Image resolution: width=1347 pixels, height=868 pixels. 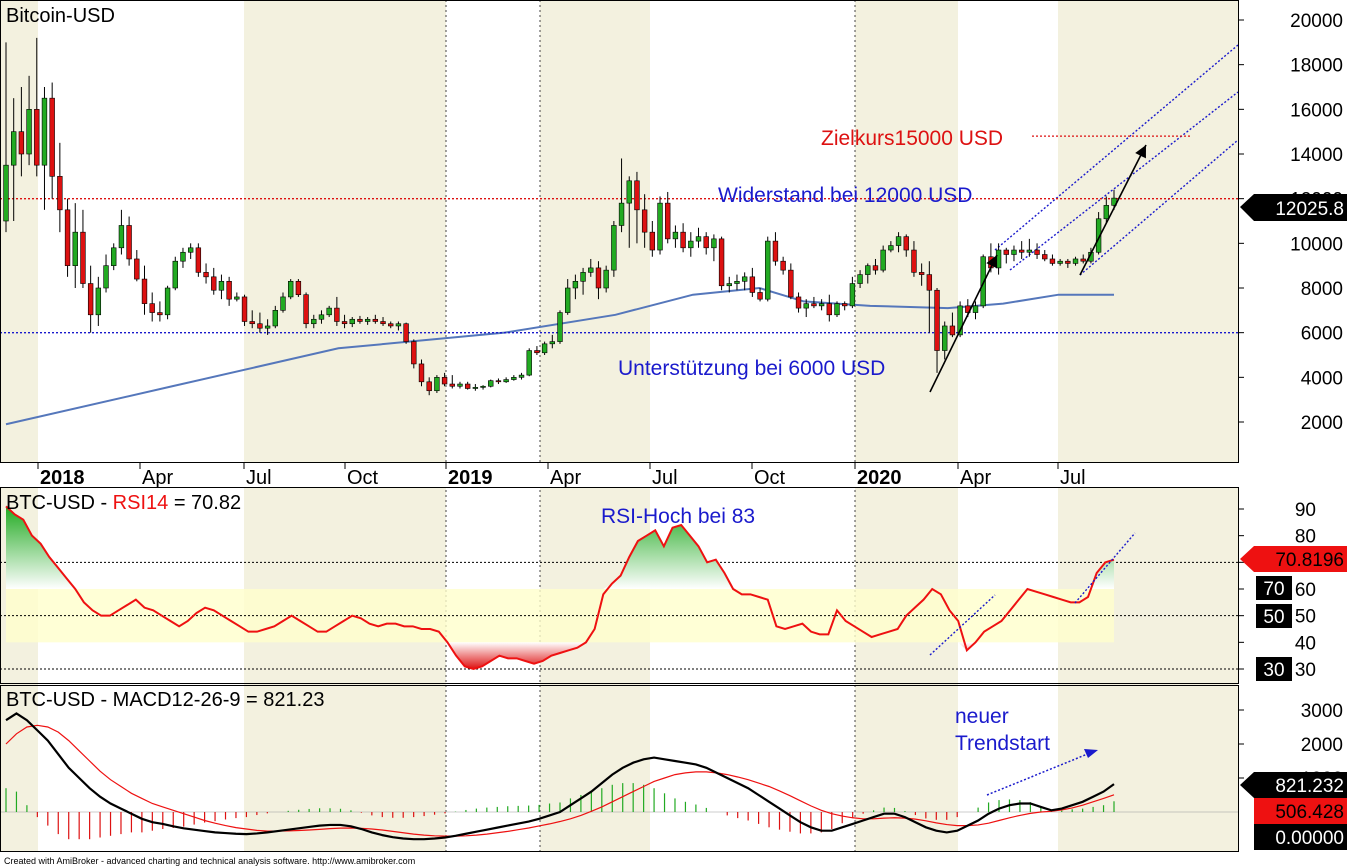 I want to click on rsi-level-50-label: 50, so click(x=1273, y=617).